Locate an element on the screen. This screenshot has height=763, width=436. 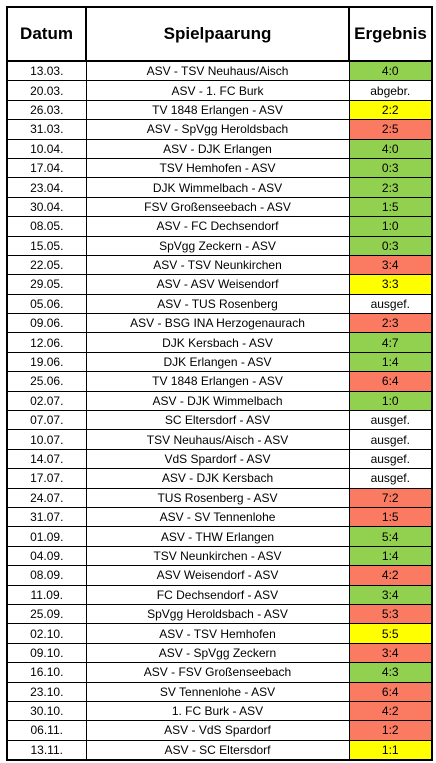
table-row: 07.07. SC Eltersdorf - ASV ausgef. is located at coordinates (219, 420).